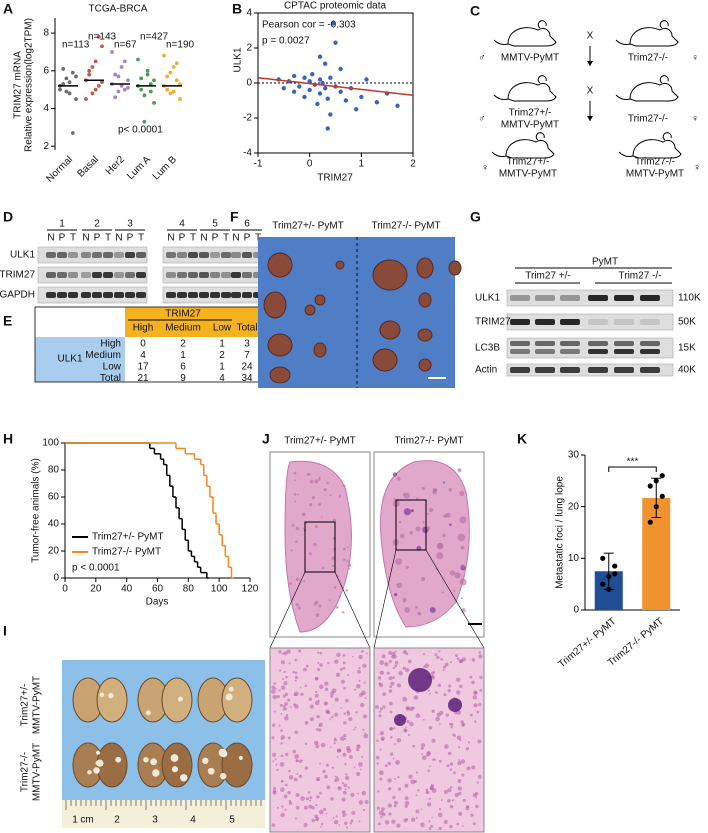 The height and width of the screenshot is (833, 708). Describe the element at coordinates (8, 217) in the screenshot. I see `panel-letter: D` at that location.